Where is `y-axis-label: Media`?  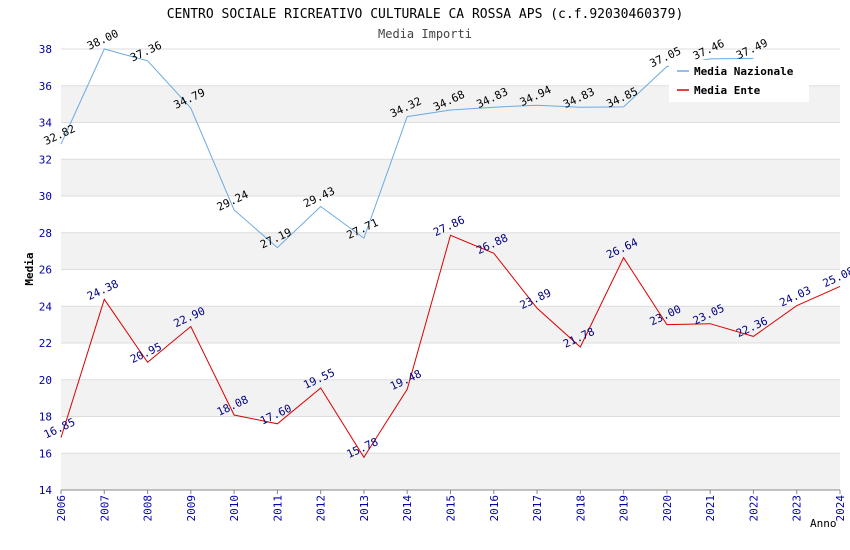 y-axis-label: Media is located at coordinates (29, 268).